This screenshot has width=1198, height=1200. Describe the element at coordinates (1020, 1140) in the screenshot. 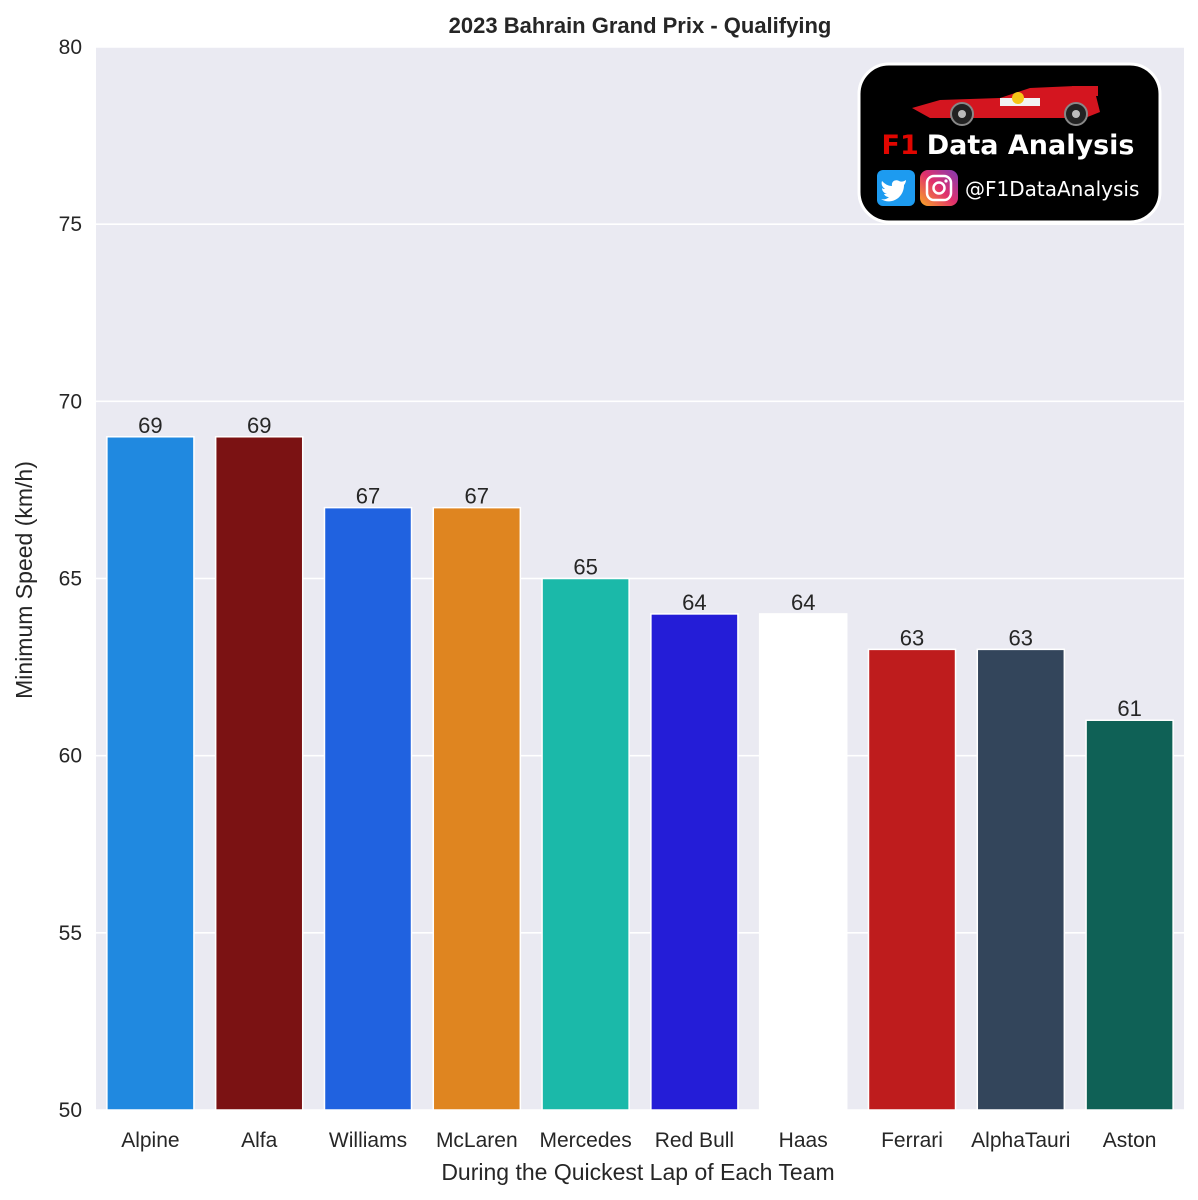

I see `x-tick-label: AlphaTauri` at that location.